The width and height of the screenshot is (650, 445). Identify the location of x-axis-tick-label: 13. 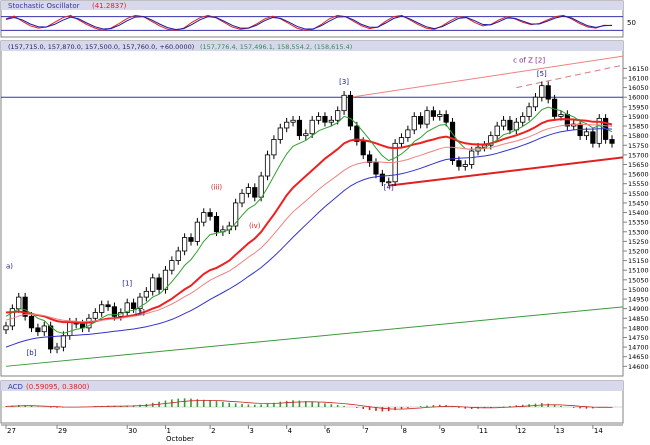
(560, 431).